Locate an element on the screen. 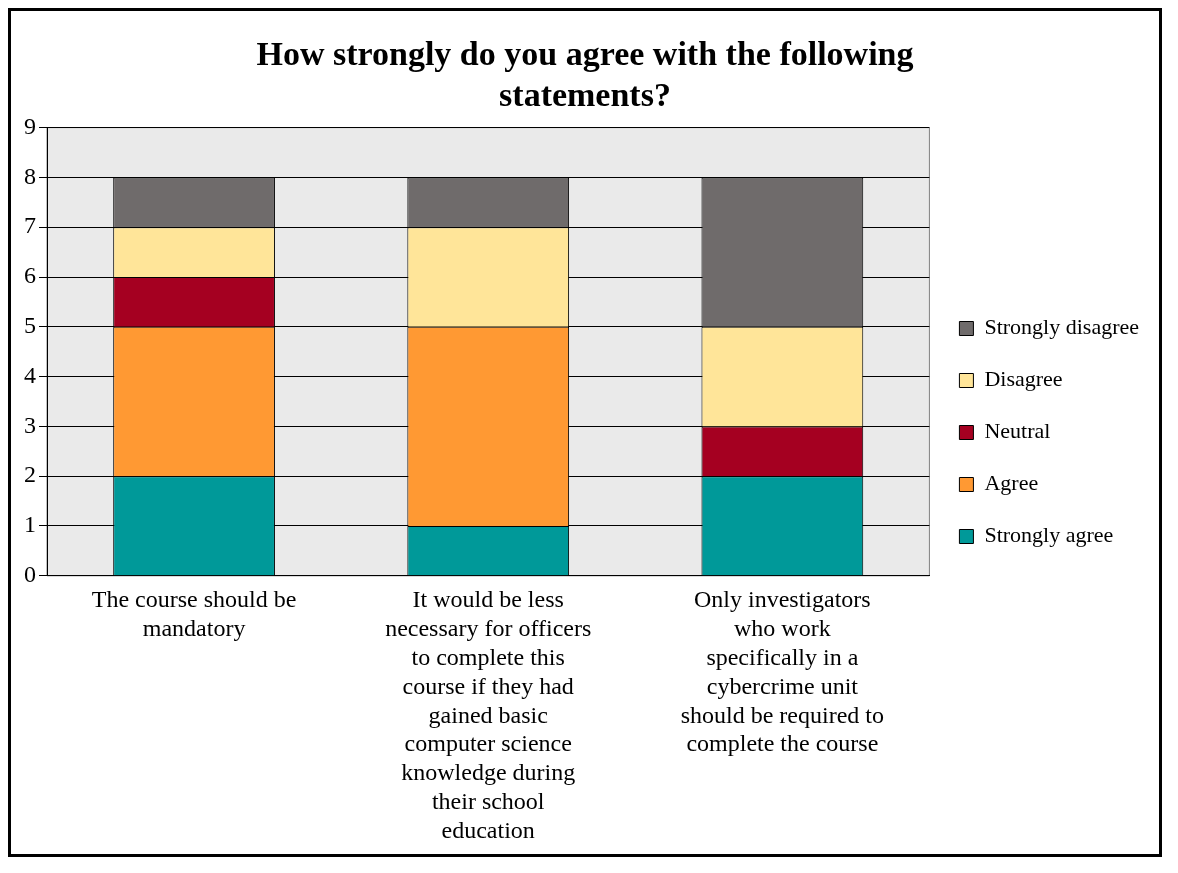 Image resolution: width=1178 pixels, height=873 pixels. legend-label: Disagree is located at coordinates (1023, 379).